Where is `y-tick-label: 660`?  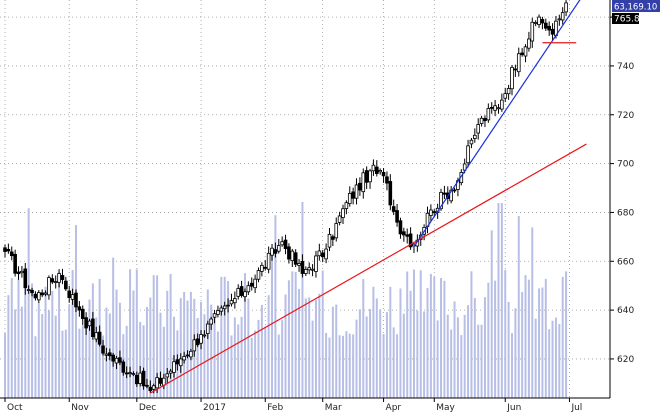
y-tick-label: 660 is located at coordinates (625, 262).